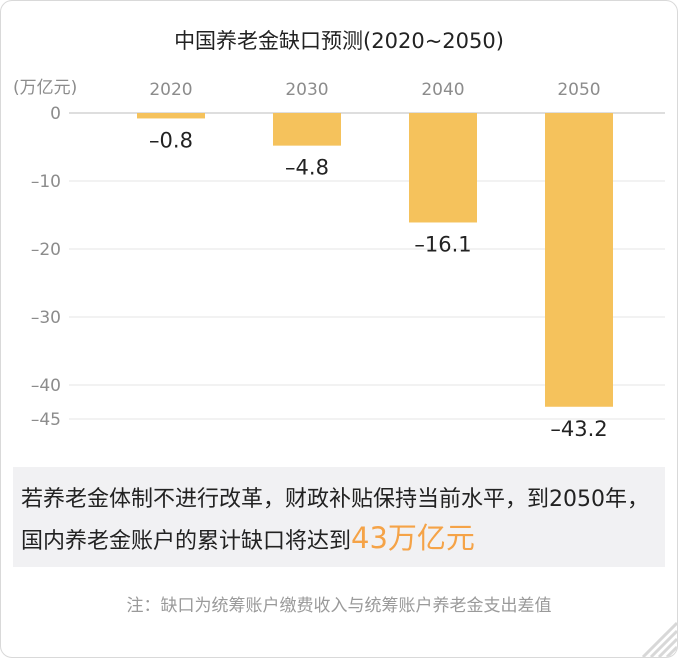 The image size is (678, 660). I want to click on y-tick-label: –20, so click(46, 250).